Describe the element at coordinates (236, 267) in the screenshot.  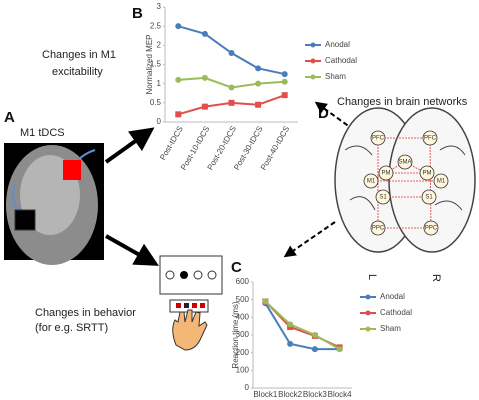
I see `panel-letter: C` at that location.